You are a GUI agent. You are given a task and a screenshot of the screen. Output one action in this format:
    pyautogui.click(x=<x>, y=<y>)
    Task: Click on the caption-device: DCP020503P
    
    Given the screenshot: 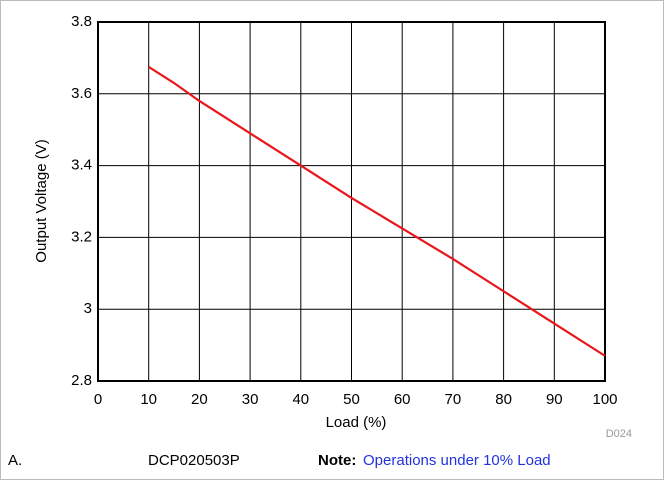 What is the action you would take?
    pyautogui.click(x=194, y=460)
    